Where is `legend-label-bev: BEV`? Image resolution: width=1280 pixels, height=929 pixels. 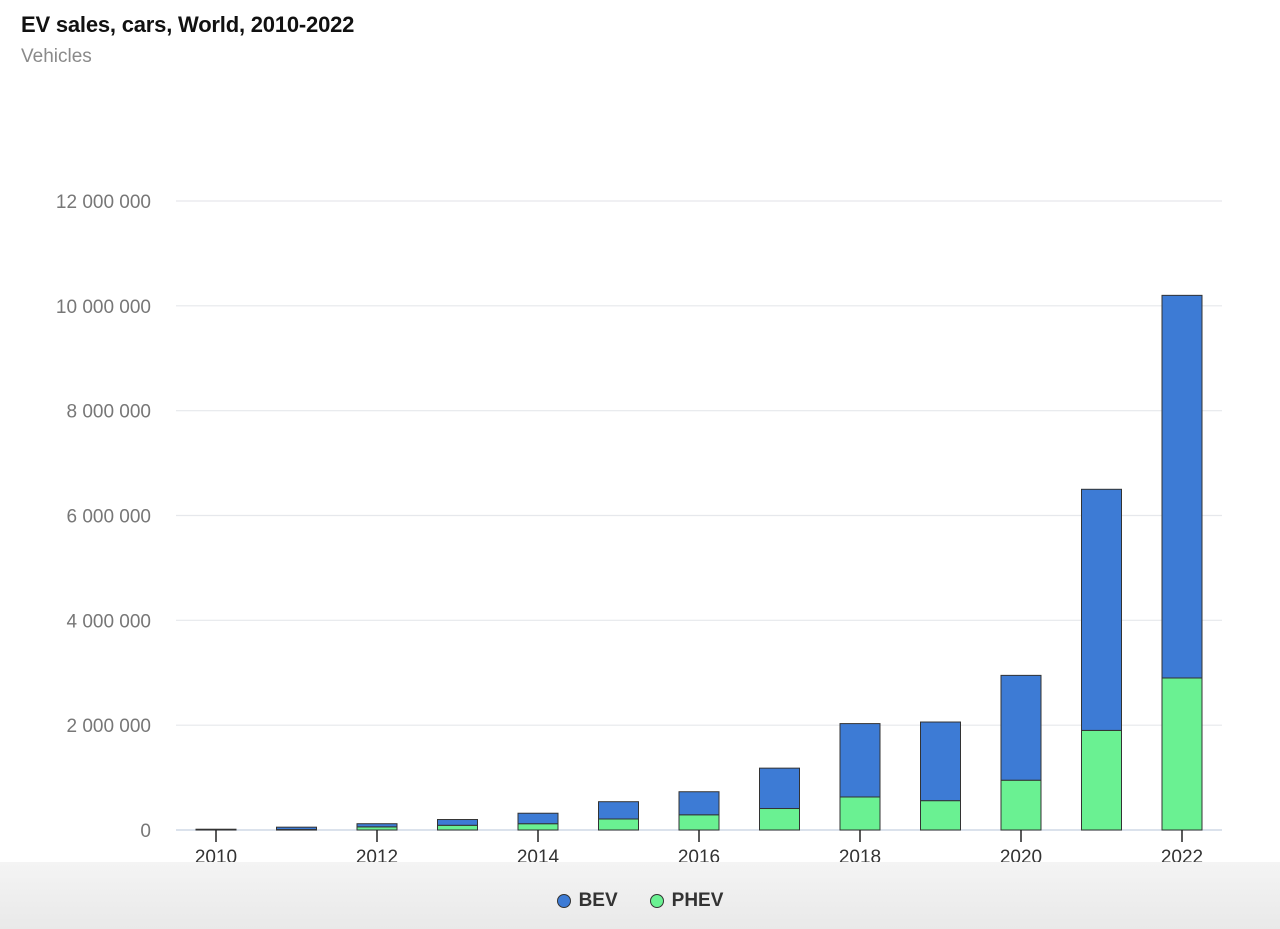
legend-label-bev: BEV is located at coordinates (598, 900).